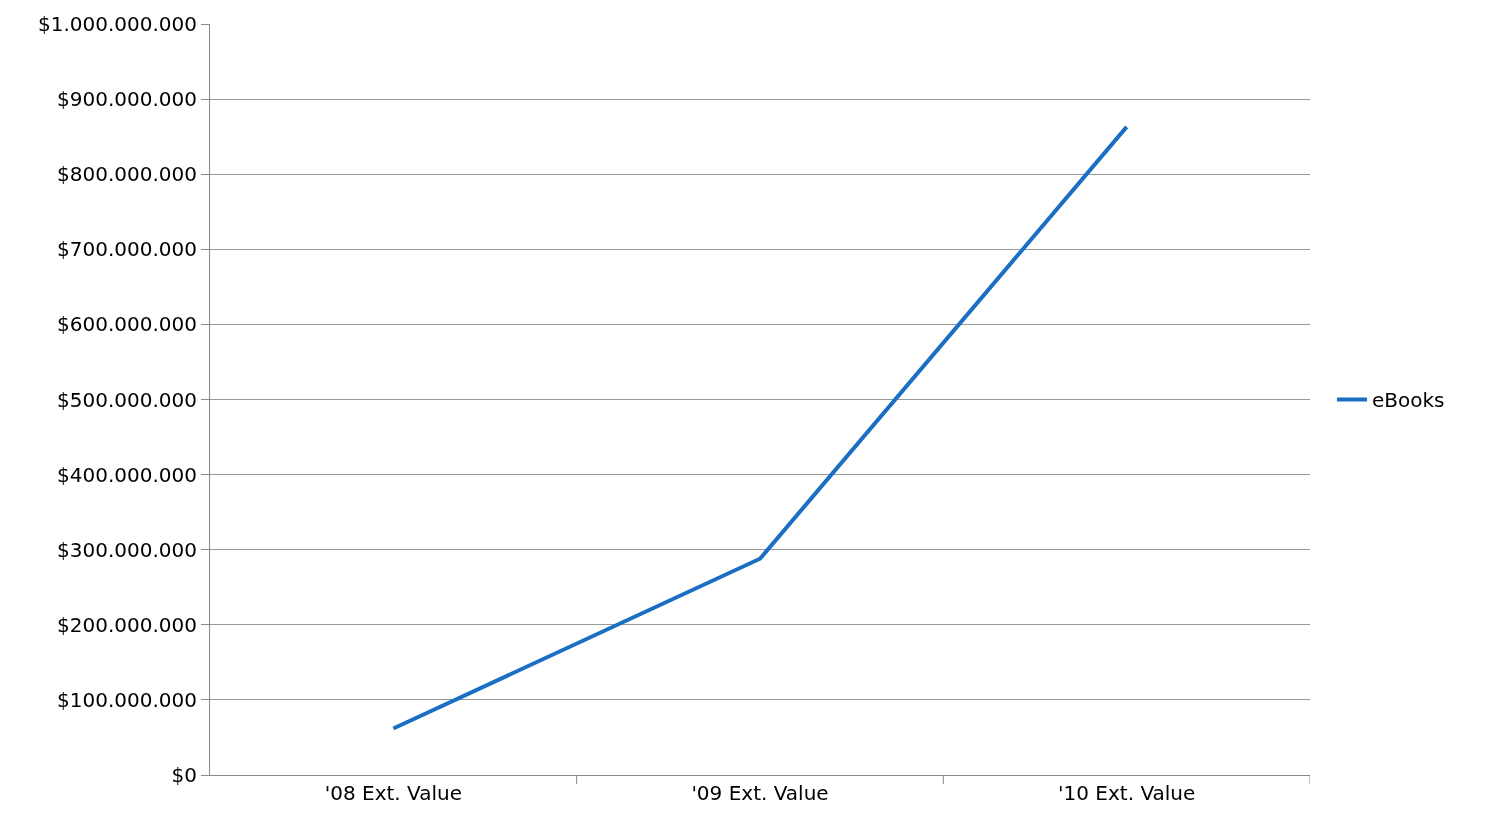  I want to click on y-tick-label: $900.000.000, so click(127, 99).